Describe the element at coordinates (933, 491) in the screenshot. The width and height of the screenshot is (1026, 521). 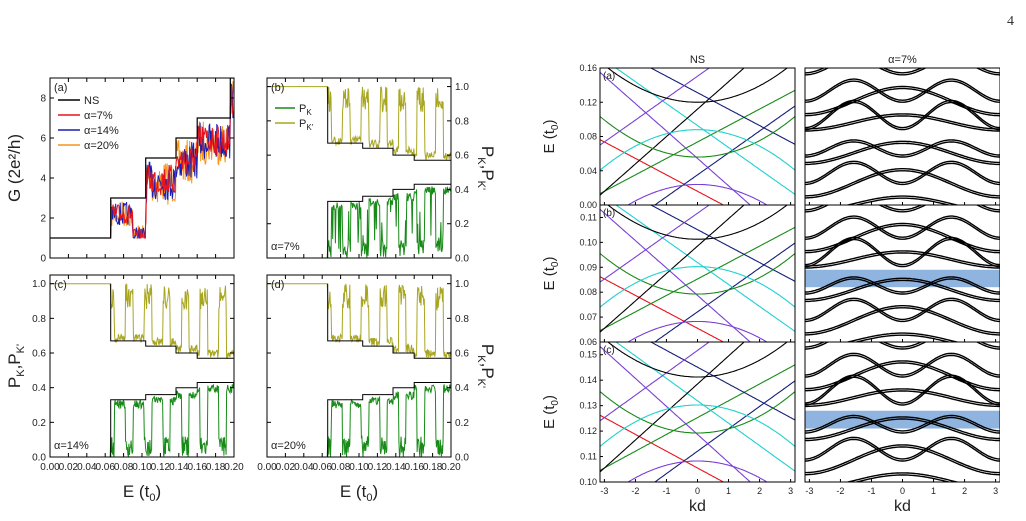
I see `k-tick-label: 1` at that location.